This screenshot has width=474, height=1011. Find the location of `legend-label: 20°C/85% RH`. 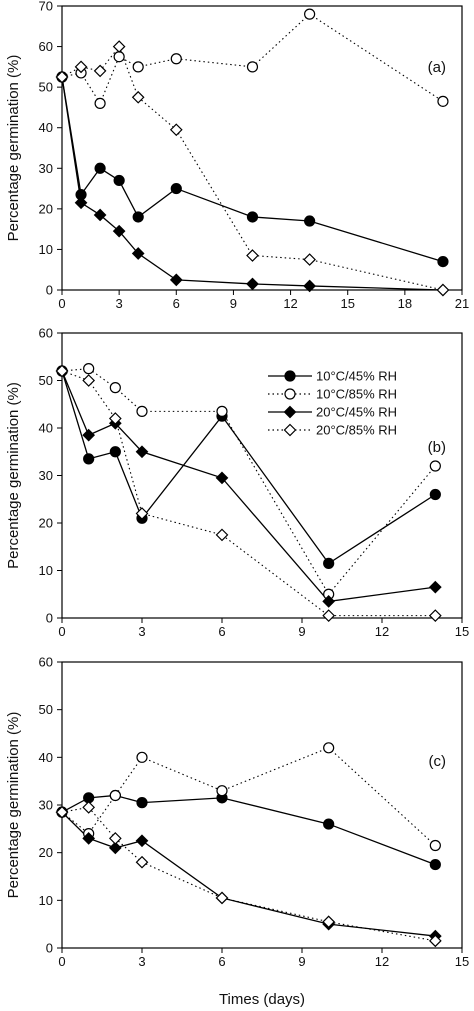

legend-label: 20°C/85% RH is located at coordinates (356, 430).